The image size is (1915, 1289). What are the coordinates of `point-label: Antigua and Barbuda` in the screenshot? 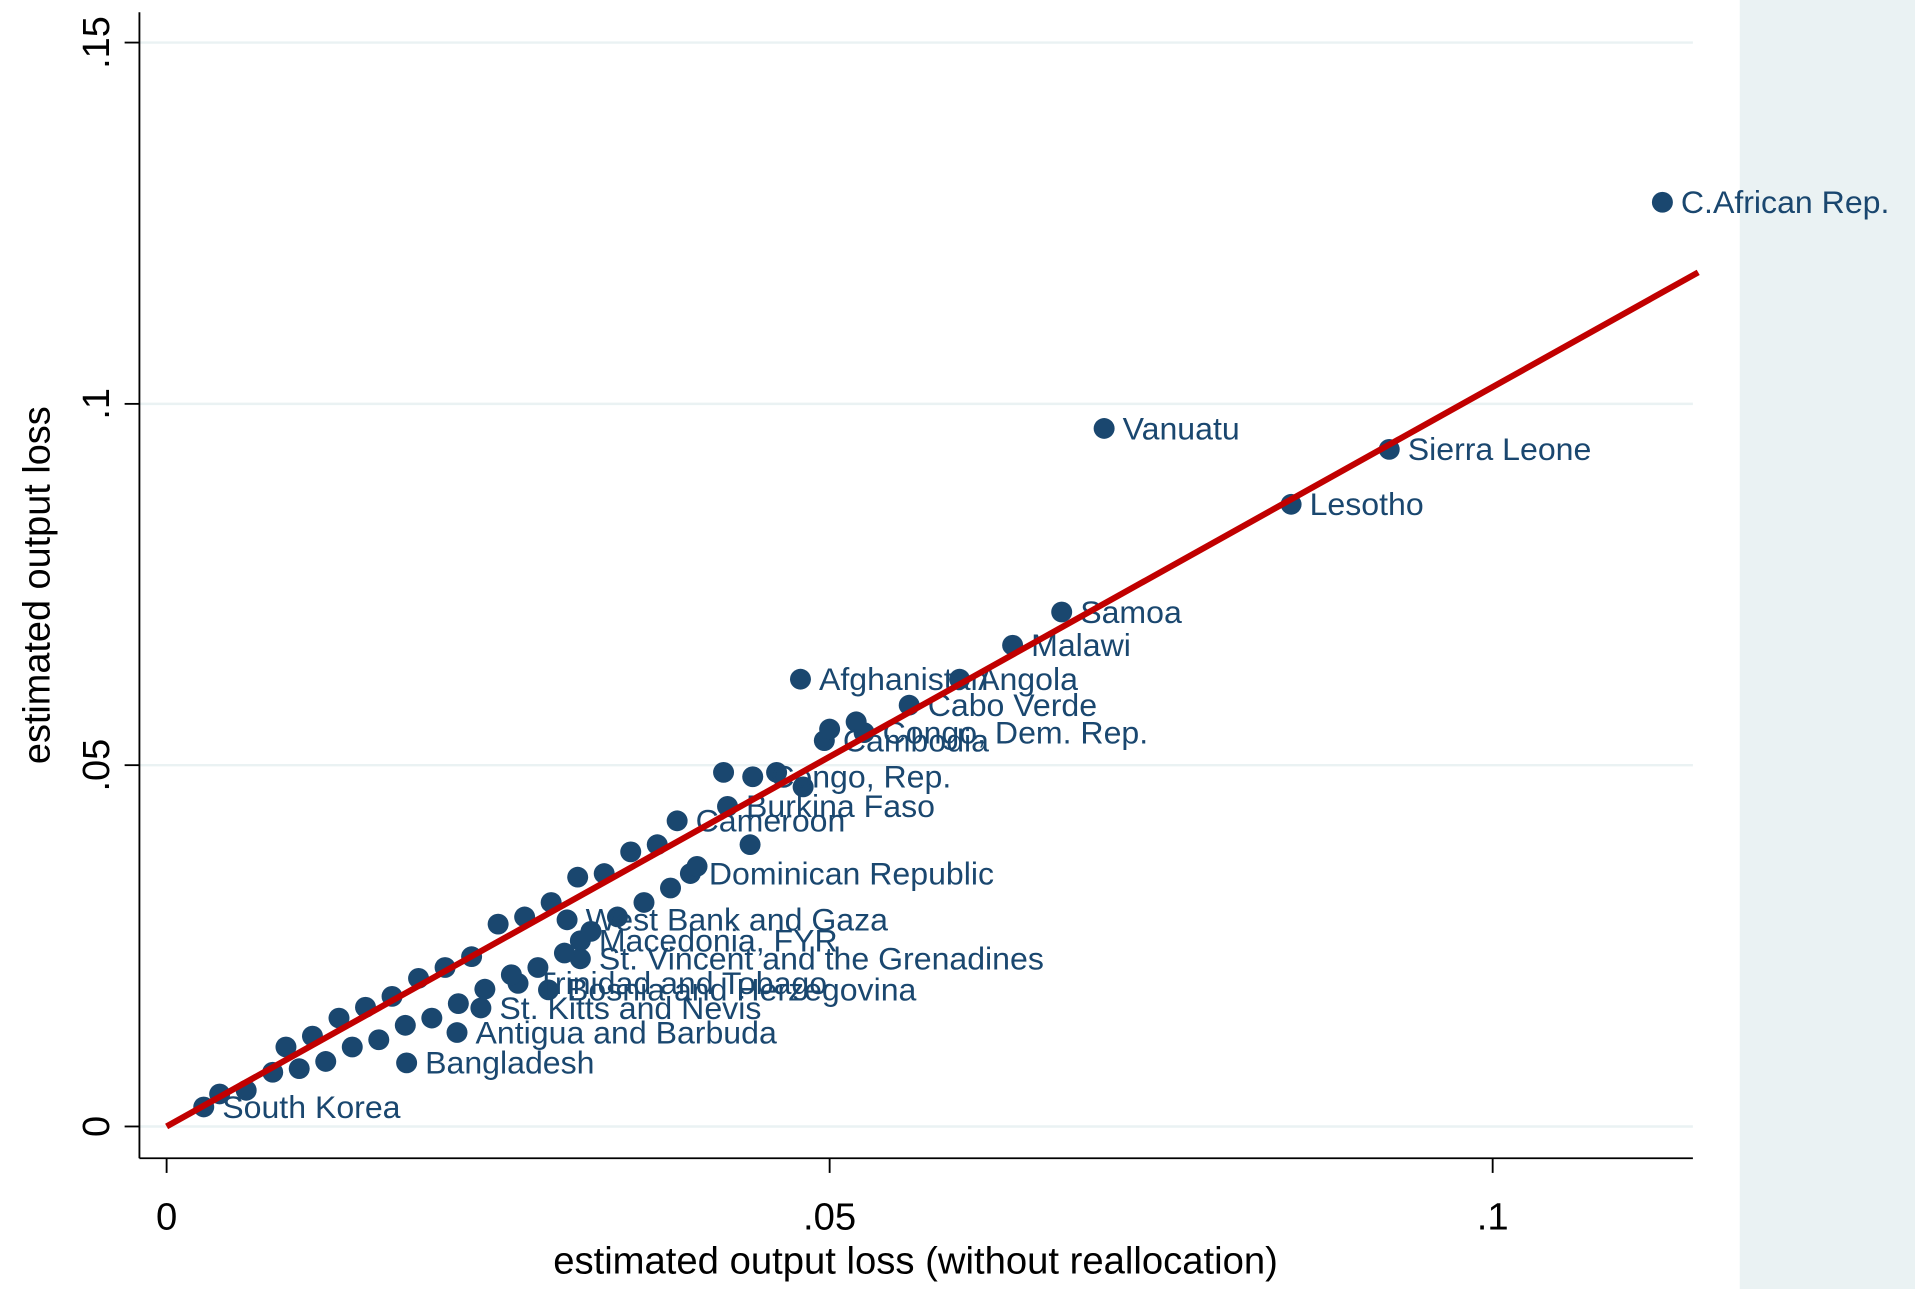 It's located at (627, 1033).